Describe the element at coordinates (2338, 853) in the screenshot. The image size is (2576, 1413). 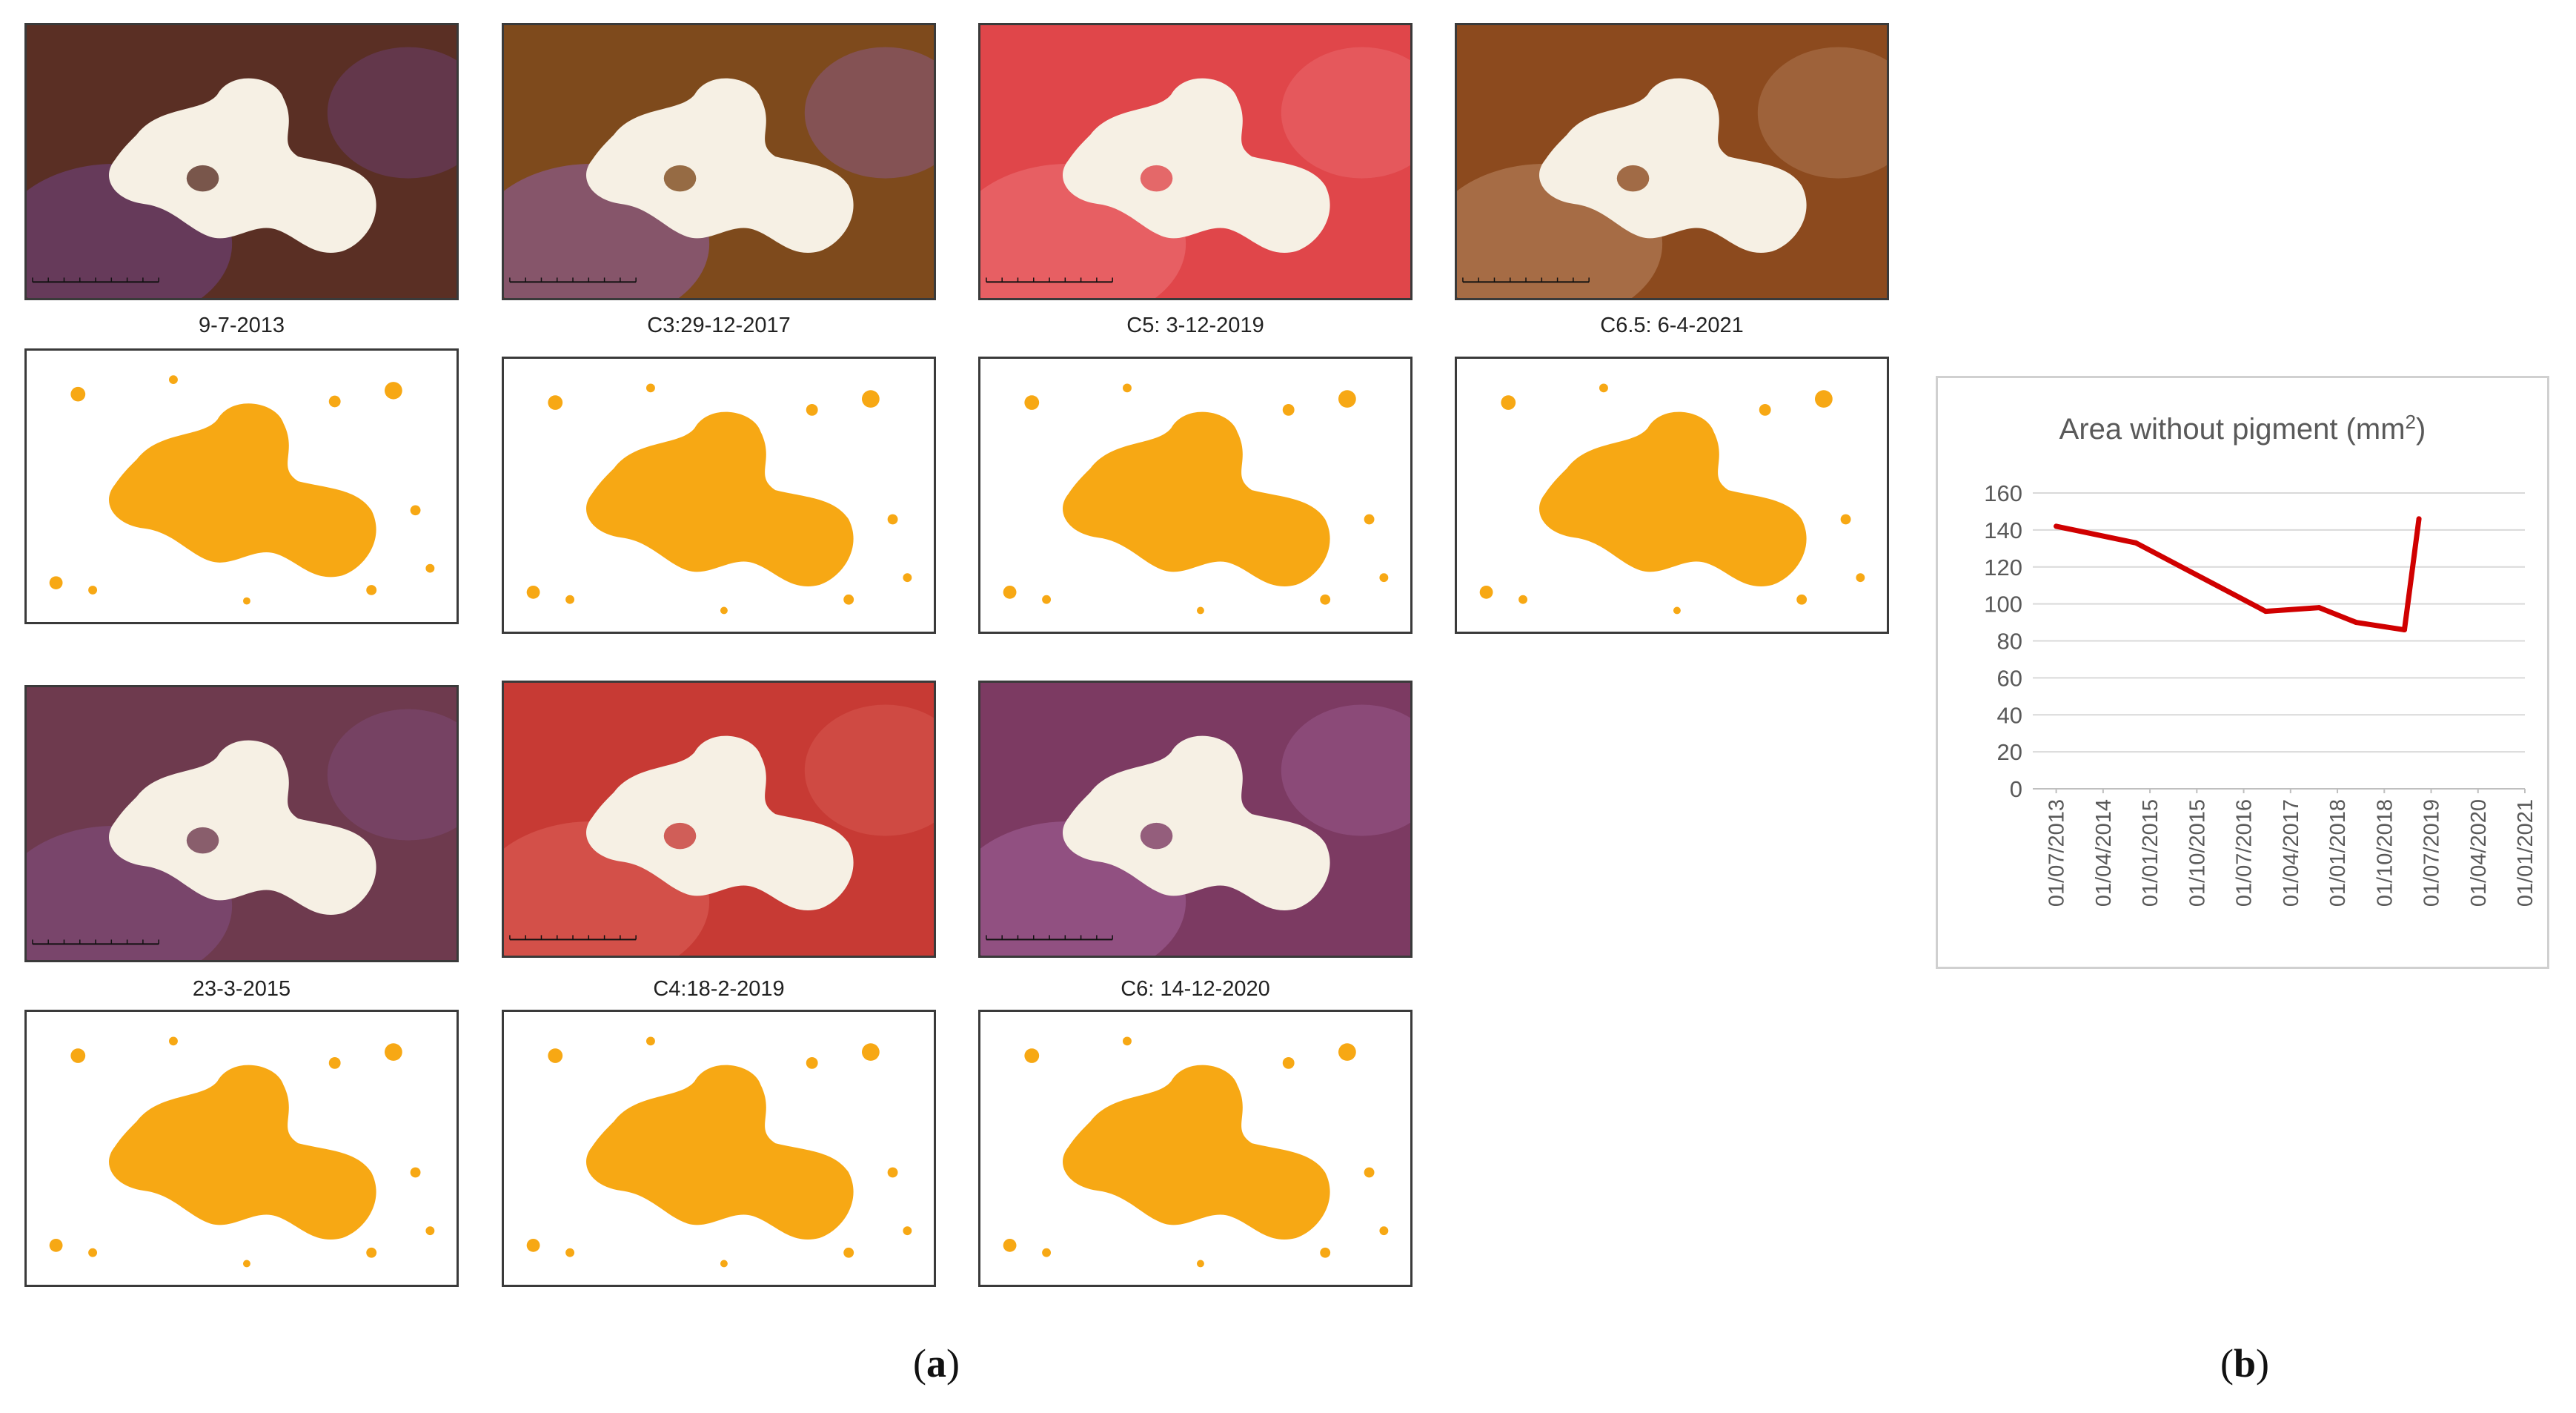
I see `x-tick-label: 01/01/2018` at that location.